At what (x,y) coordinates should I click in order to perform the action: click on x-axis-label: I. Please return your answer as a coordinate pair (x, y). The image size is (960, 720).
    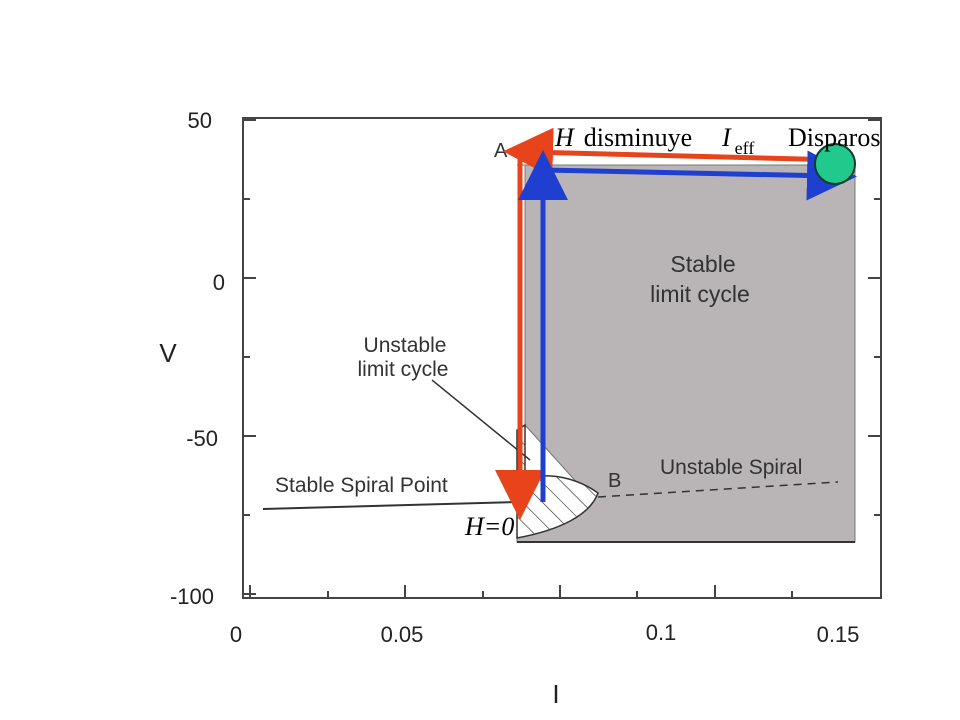
    Looking at the image, I should click on (555, 694).